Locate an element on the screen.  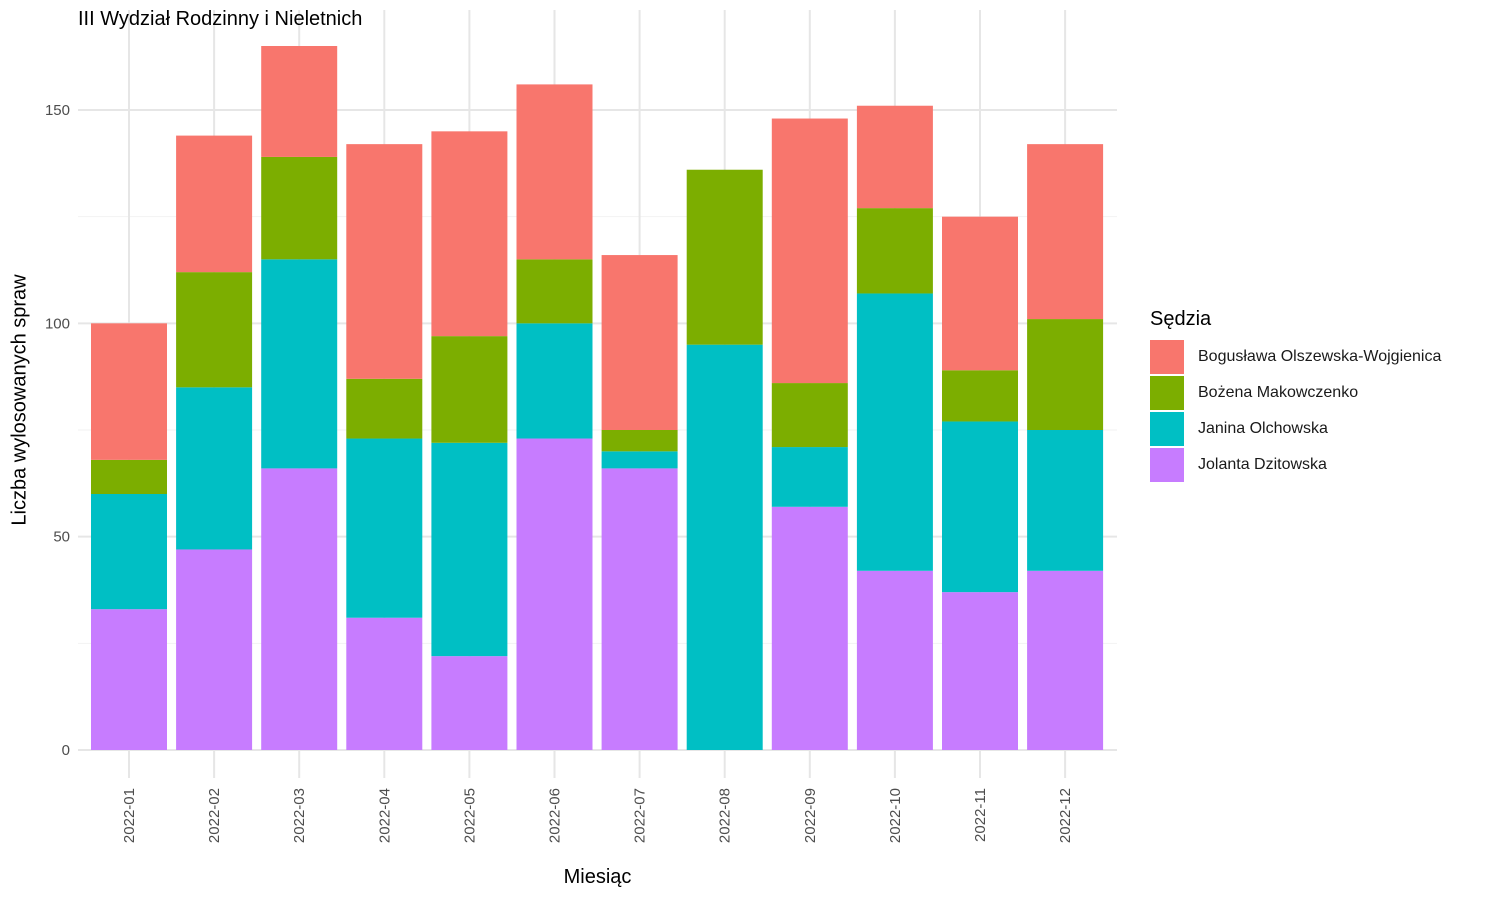
legend-item: Bożena Makowczenko is located at coordinates (1295, 393).